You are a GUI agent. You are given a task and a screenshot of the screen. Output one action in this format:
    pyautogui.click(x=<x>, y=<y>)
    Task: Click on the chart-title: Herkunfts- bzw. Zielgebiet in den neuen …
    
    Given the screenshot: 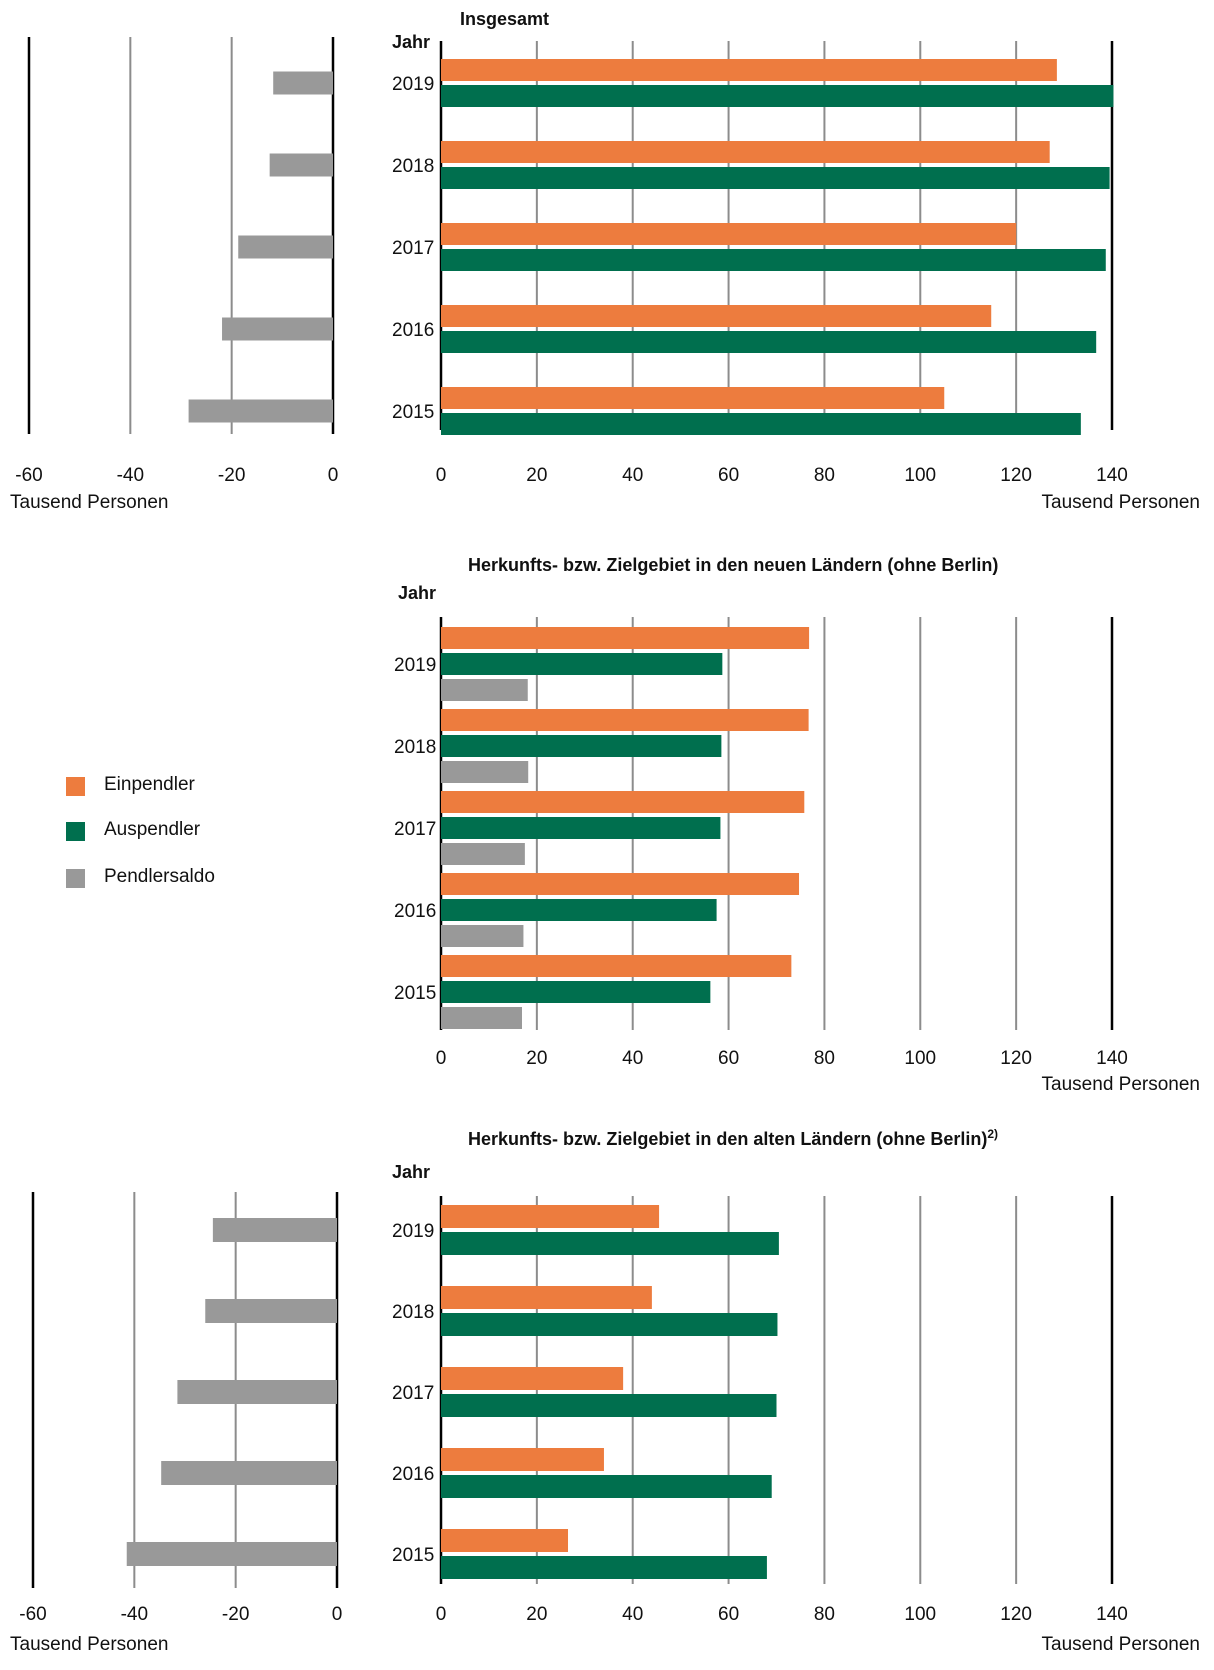 What is the action you would take?
    pyautogui.click(x=733, y=565)
    